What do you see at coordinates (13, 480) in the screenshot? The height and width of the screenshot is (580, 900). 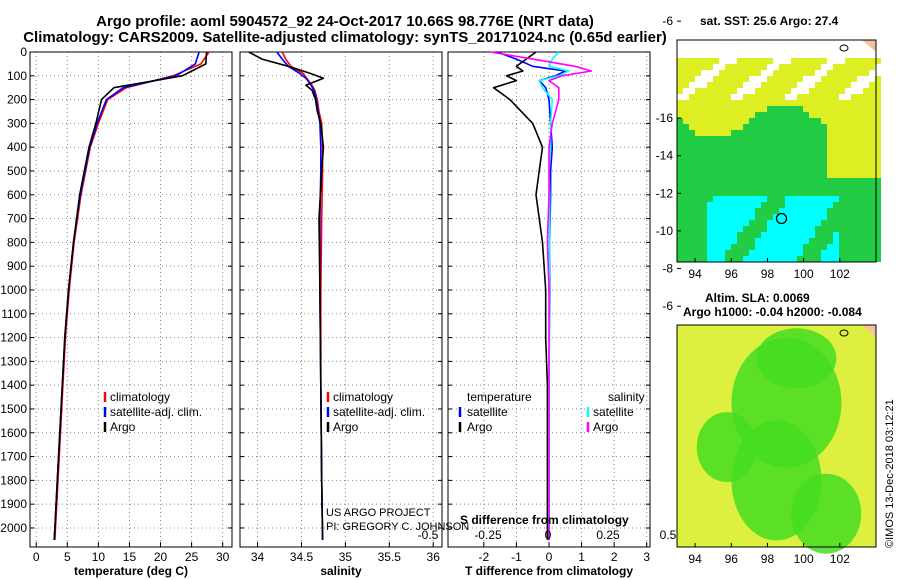 I see `depth-tick-label: 1800` at bounding box center [13, 480].